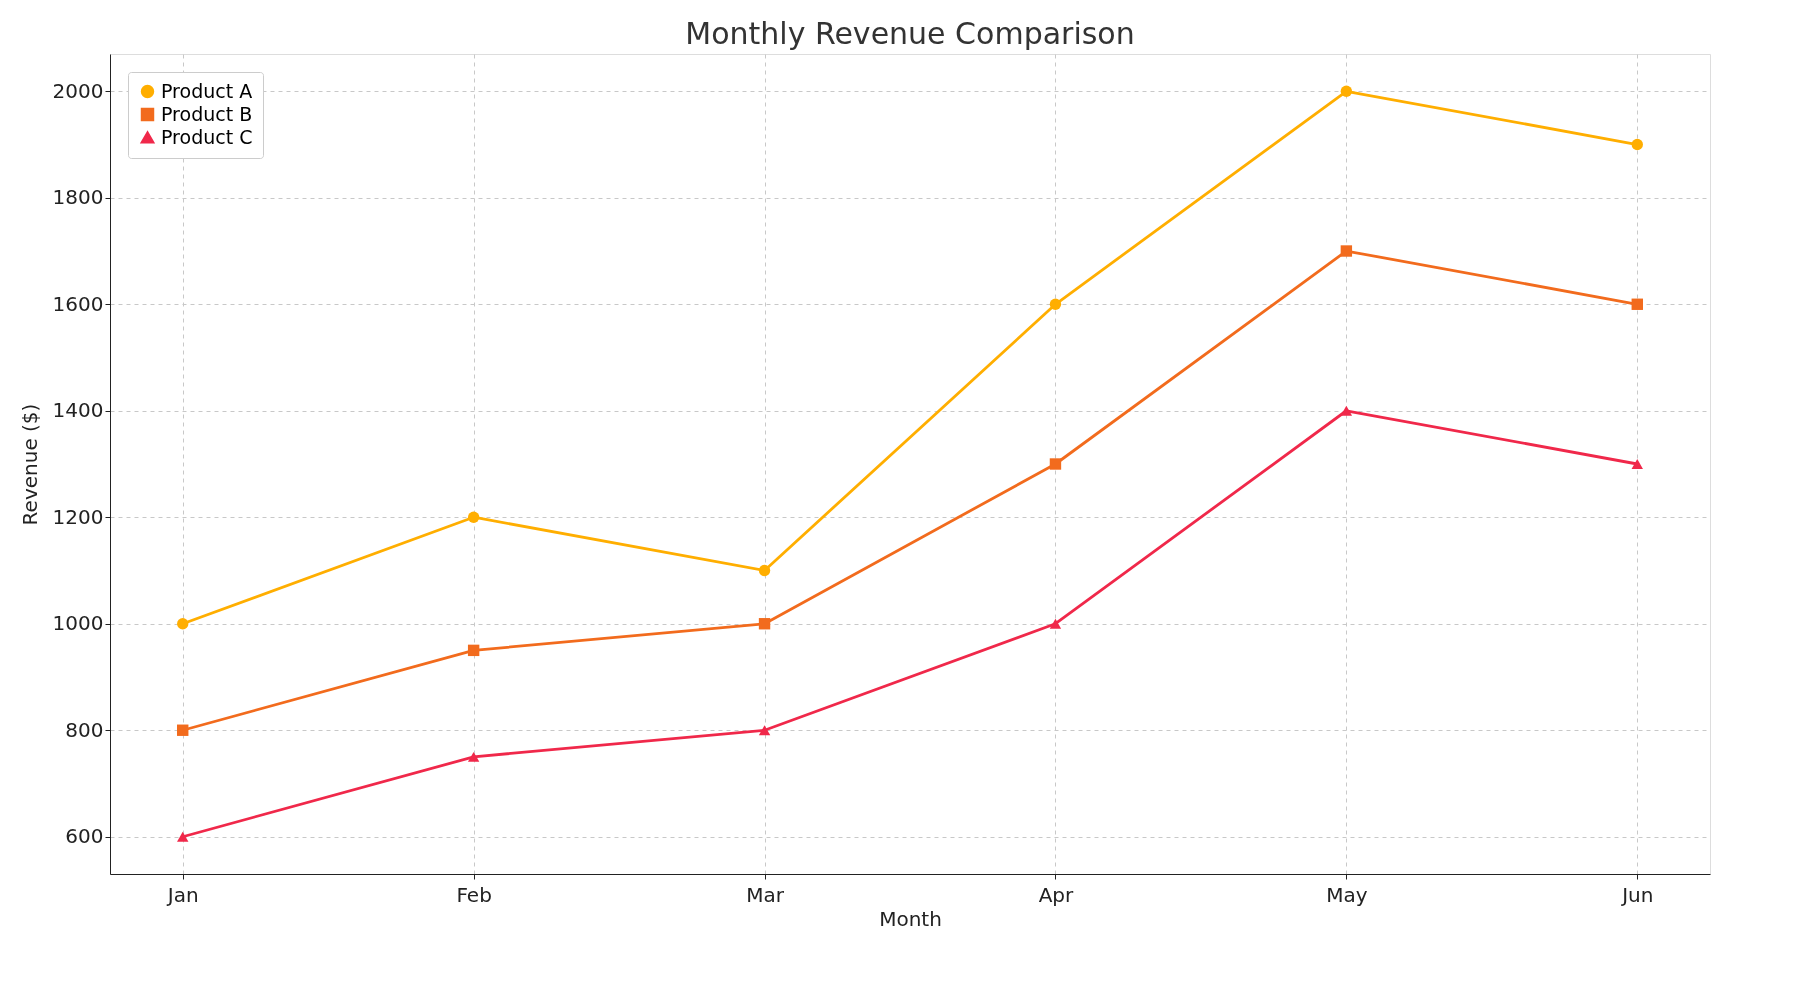  Describe the element at coordinates (84, 836) in the screenshot. I see `y-tick-label: 600` at that location.